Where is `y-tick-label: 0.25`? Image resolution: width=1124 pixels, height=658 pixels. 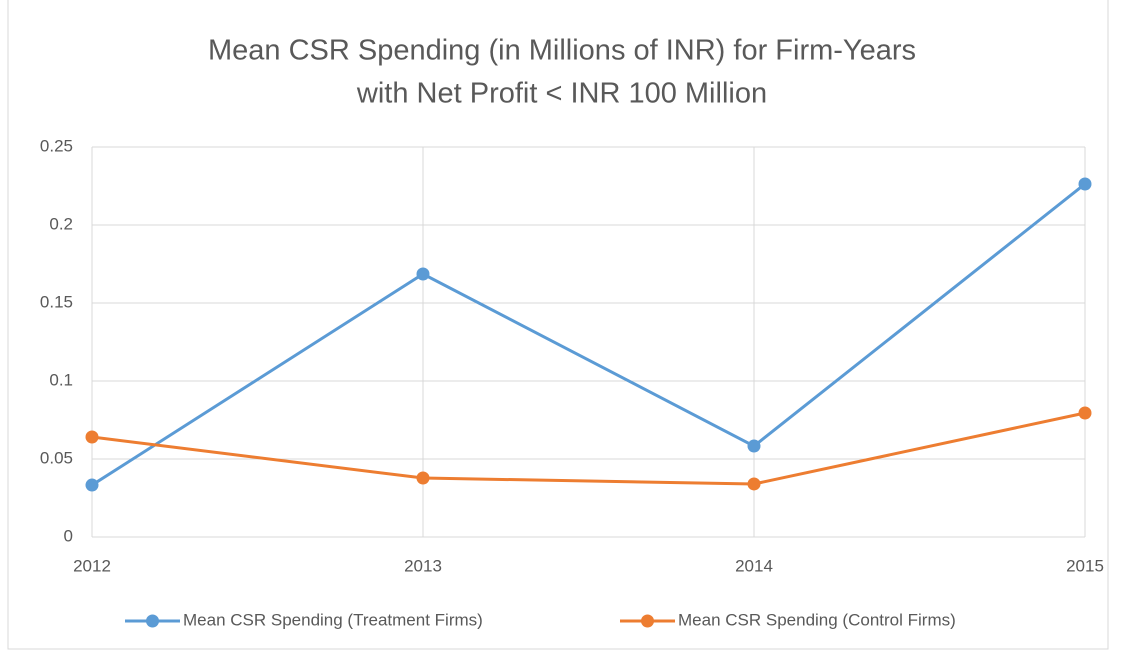 y-tick-label: 0.25 is located at coordinates (56, 145).